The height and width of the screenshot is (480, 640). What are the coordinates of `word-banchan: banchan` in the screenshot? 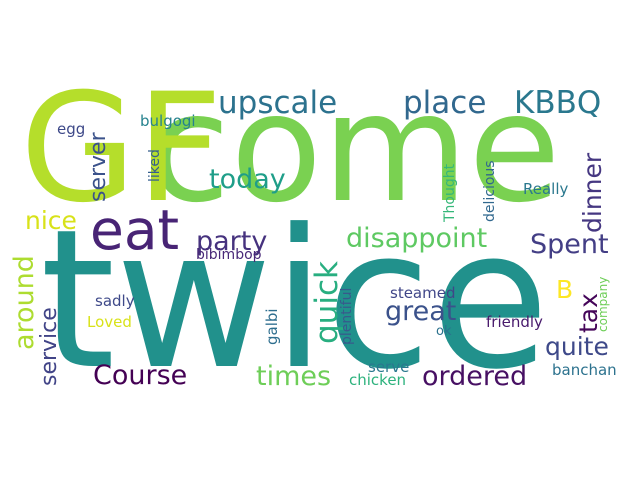 It's located at (584, 370).